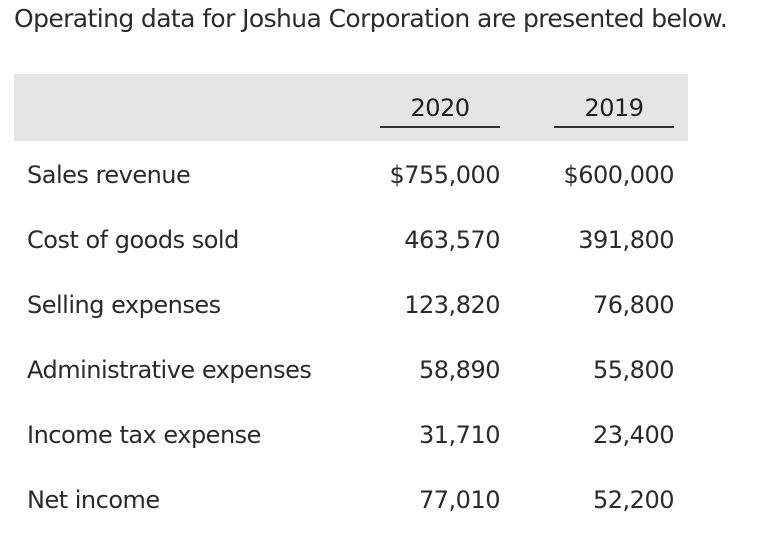  Describe the element at coordinates (614, 108) in the screenshot. I see `column-header-2019: 2019` at that location.